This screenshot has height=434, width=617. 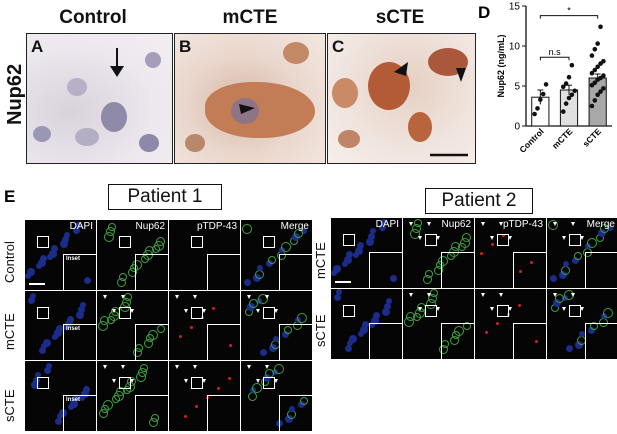 I want to click on channel-label-merge: Merge, so click(x=600, y=224).